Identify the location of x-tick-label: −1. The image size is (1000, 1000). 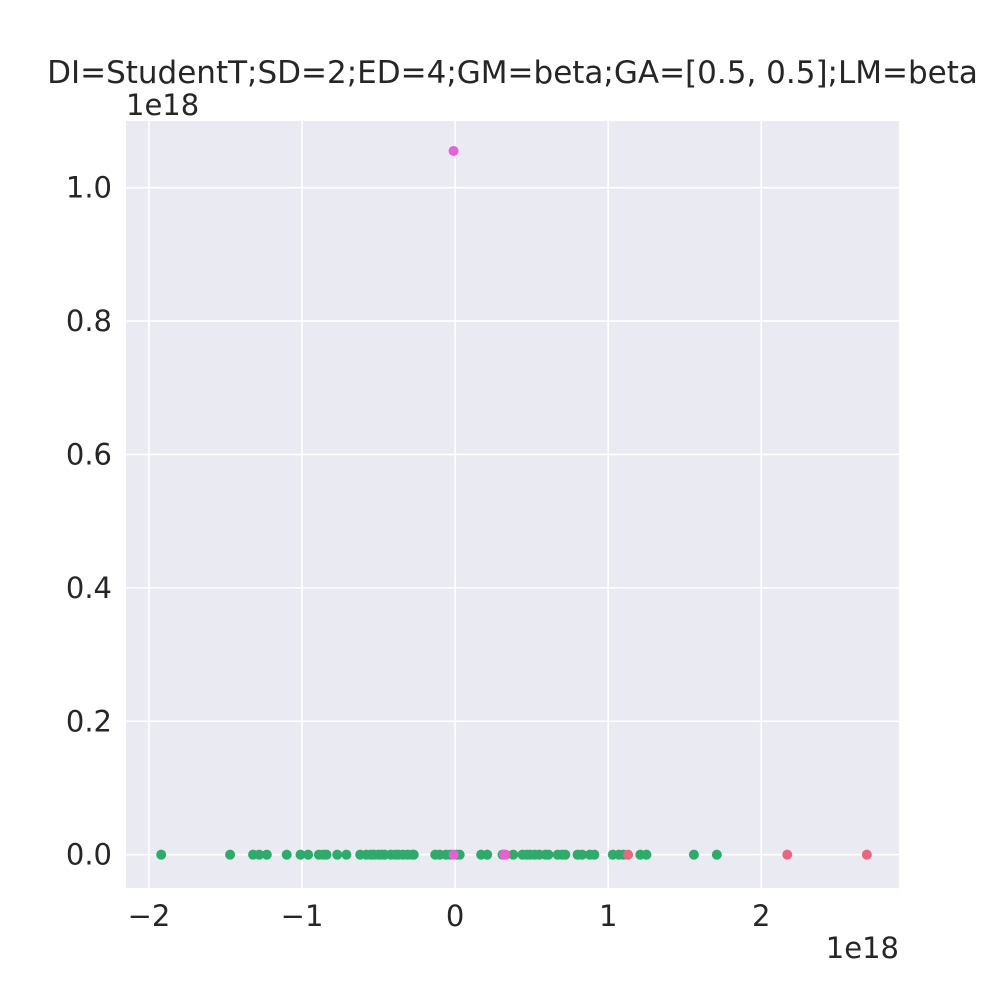
(302, 916).